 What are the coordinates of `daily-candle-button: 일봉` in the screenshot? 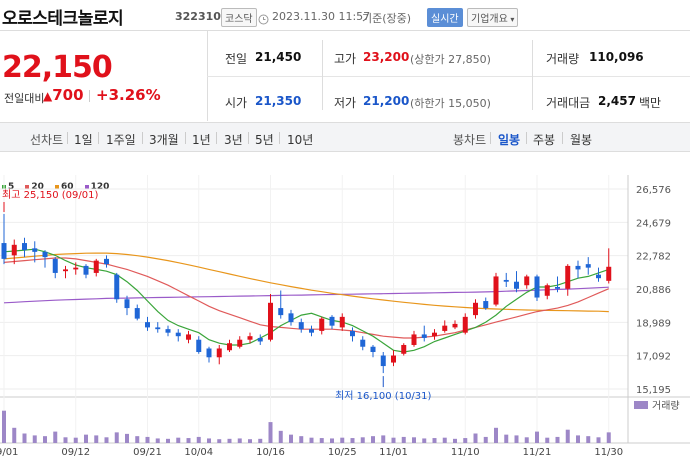 It's located at (509, 140).